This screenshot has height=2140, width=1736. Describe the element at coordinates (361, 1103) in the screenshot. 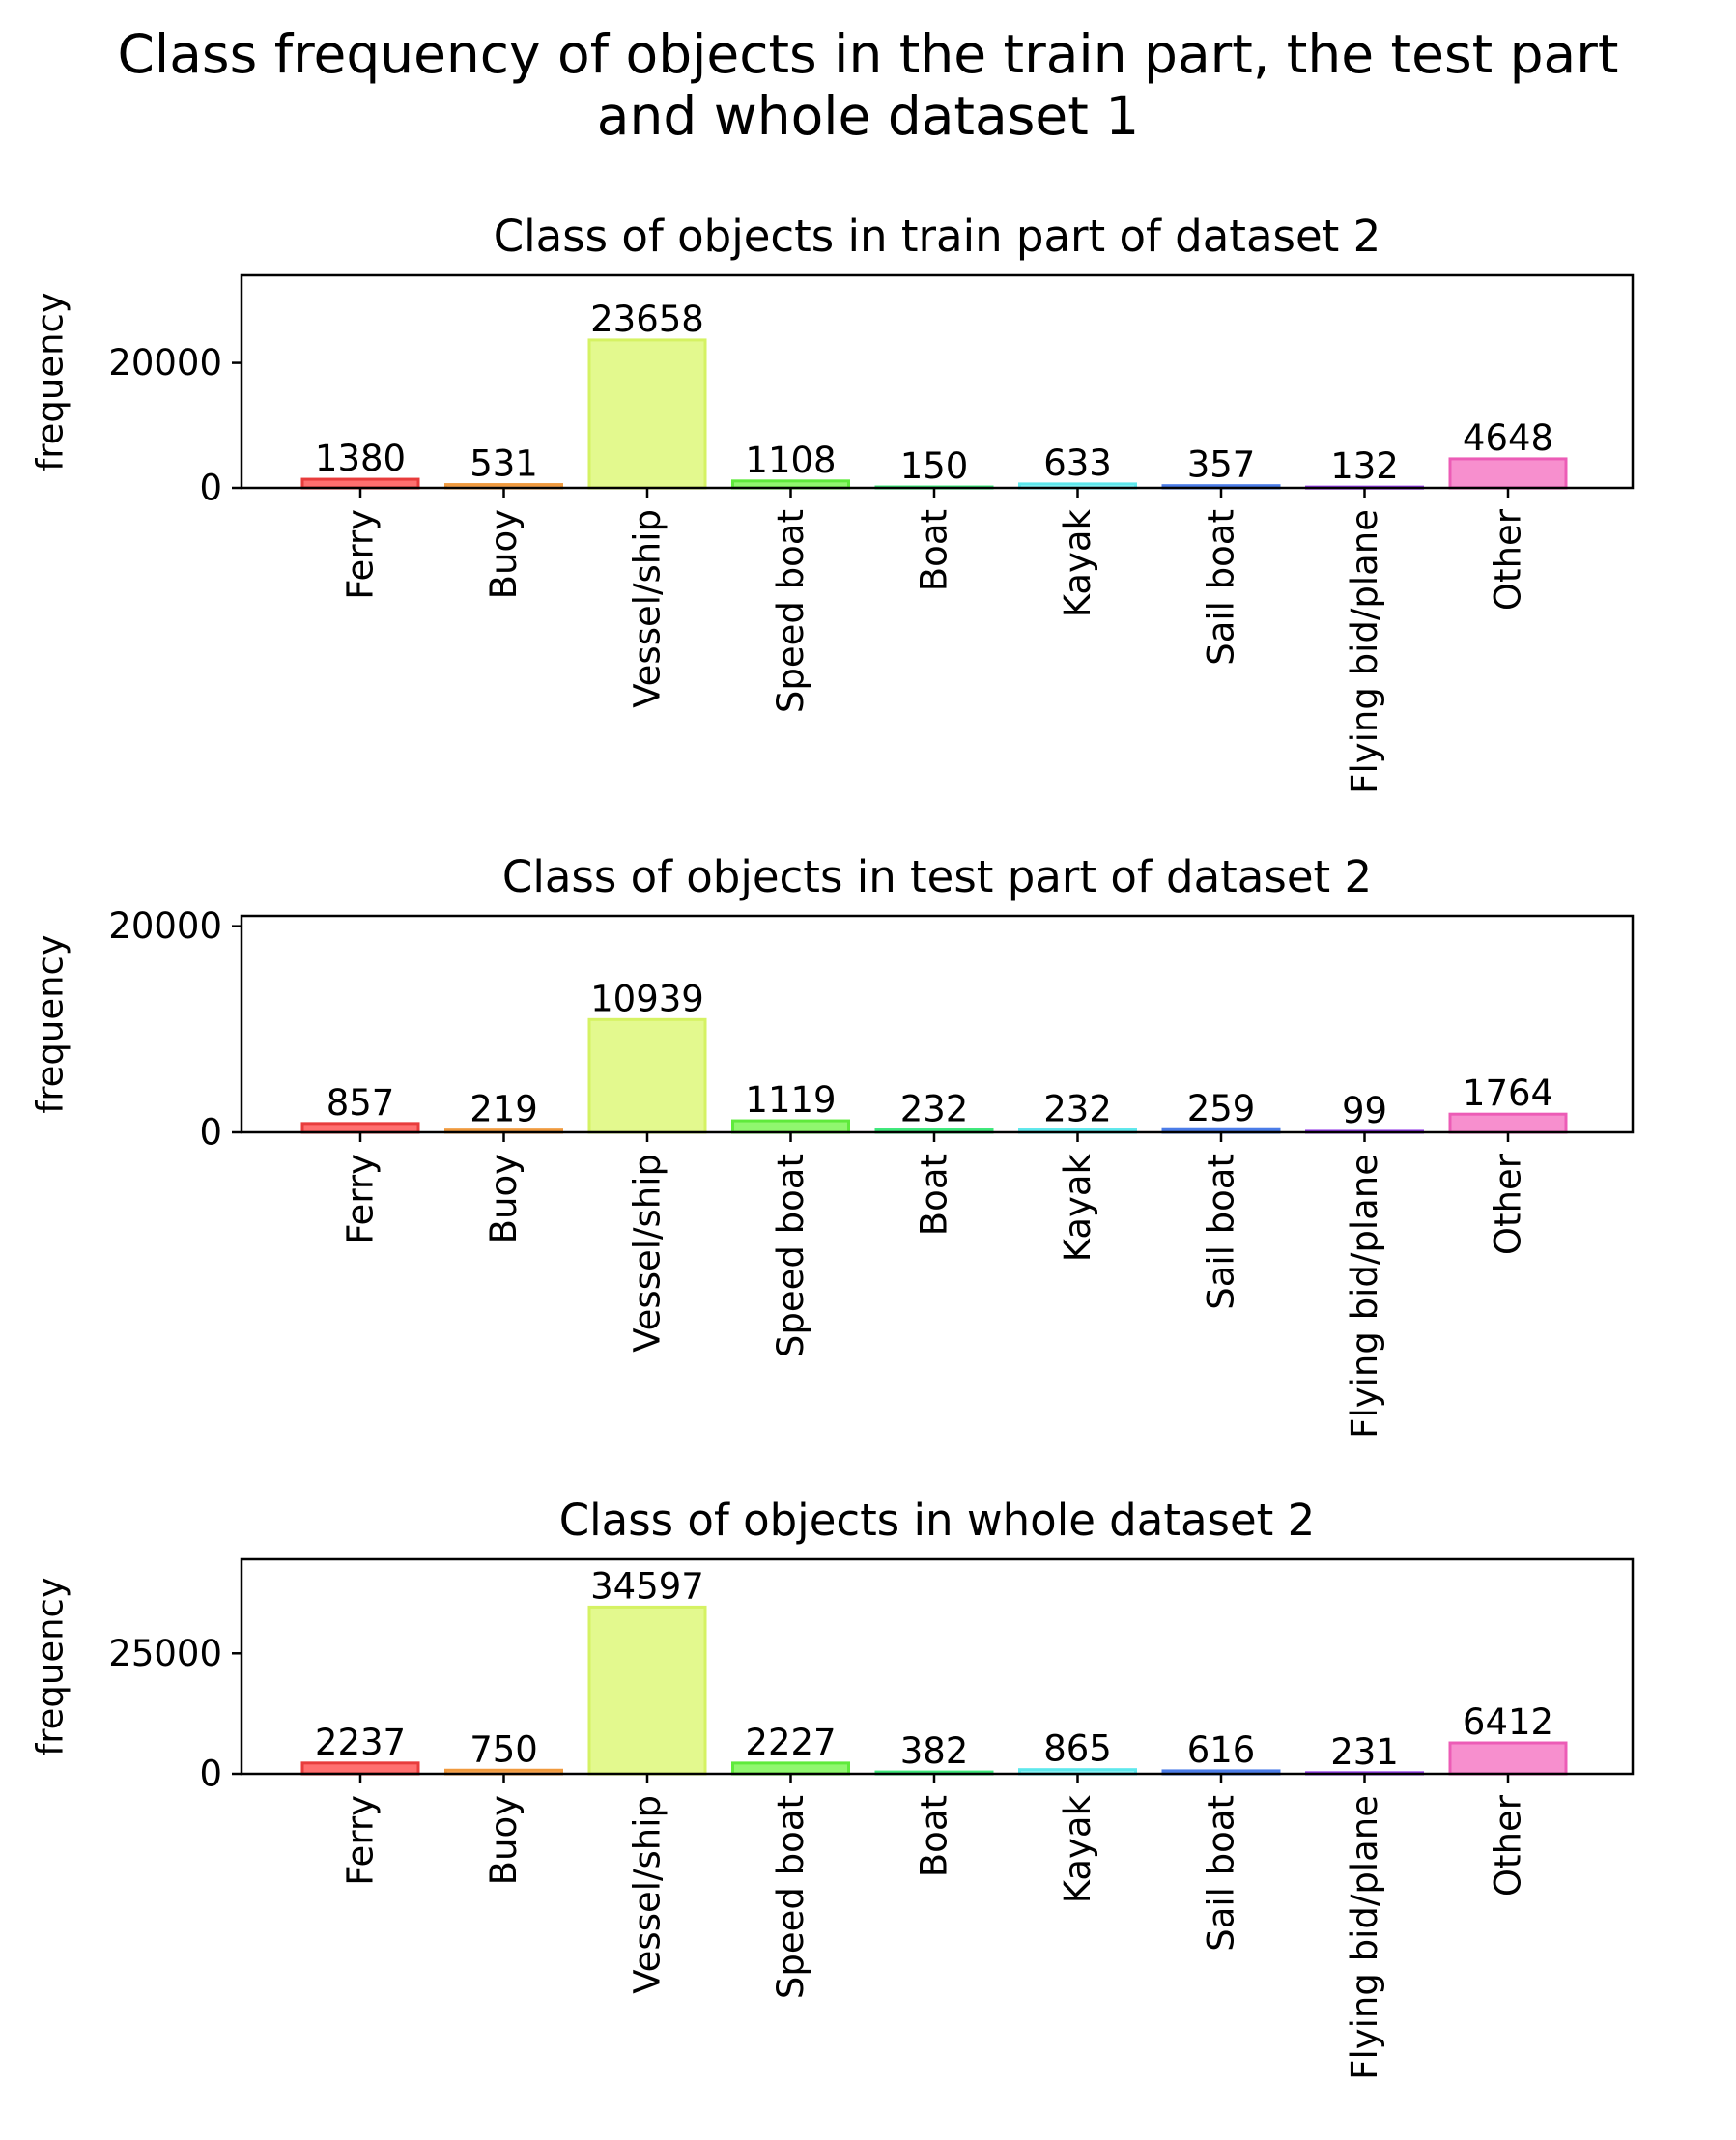

I see `bar-data-label: 857` at that location.